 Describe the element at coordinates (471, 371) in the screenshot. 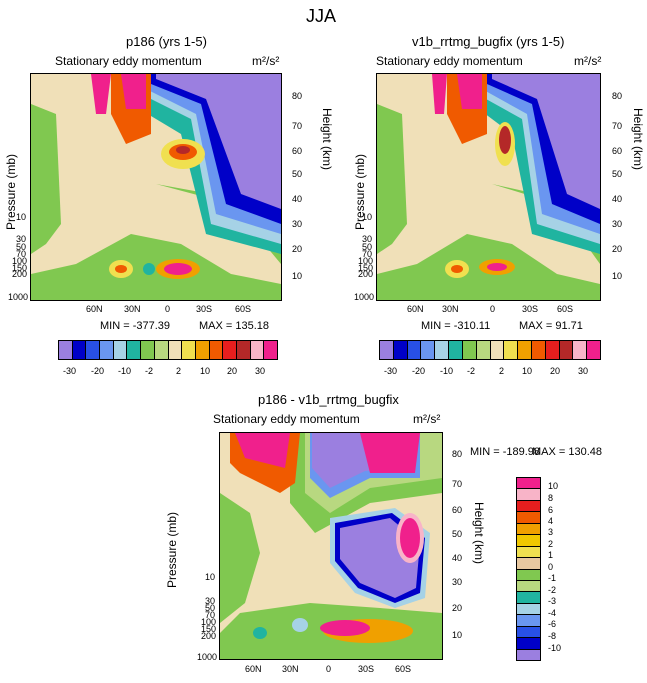

I see `panel2-cbtick-m2: -2` at that location.